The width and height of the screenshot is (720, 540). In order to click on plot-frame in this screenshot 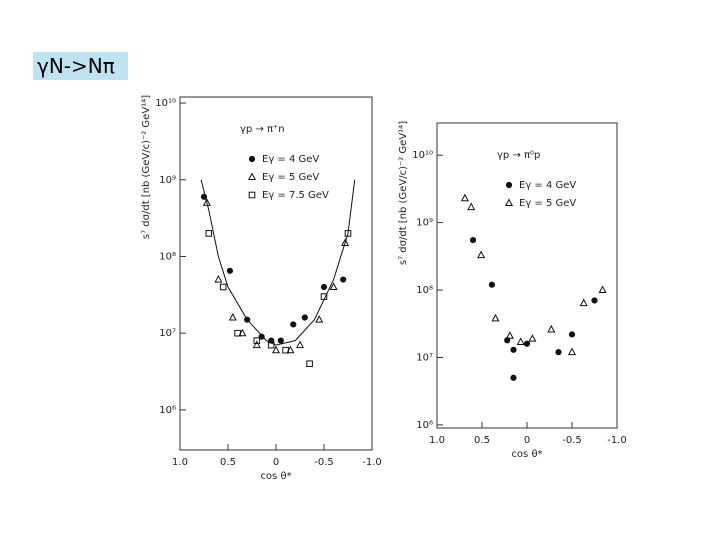, I will do `click(527, 275)`.